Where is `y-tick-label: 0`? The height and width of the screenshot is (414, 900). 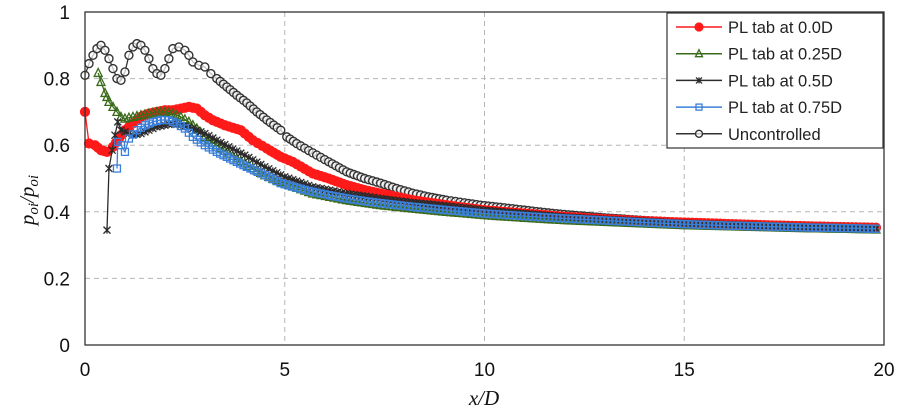 y-tick-label: 0 is located at coordinates (64, 346).